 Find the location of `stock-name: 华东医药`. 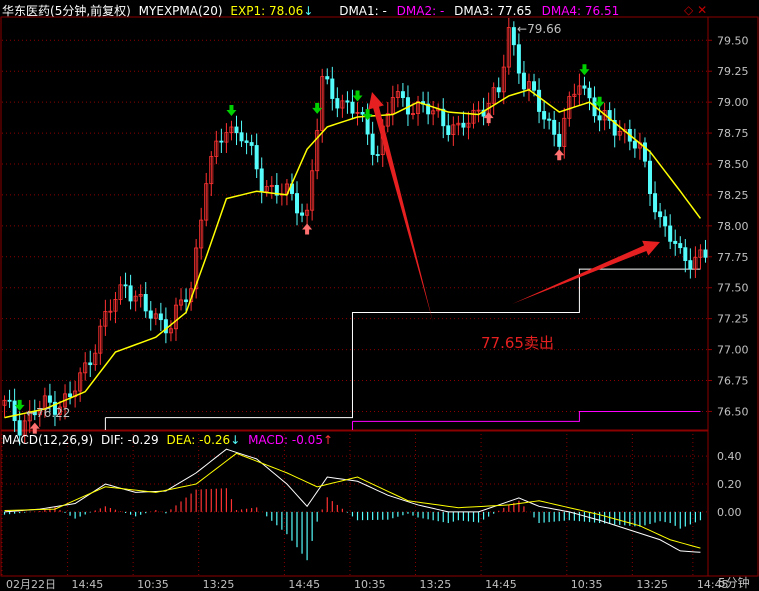

stock-name: 华东医药 is located at coordinates (26, 11).